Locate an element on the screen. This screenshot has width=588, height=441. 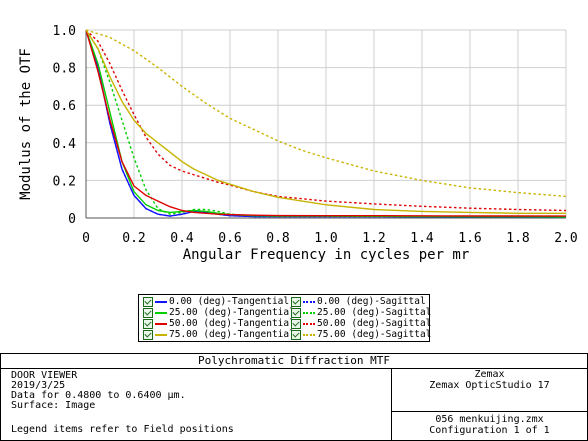
product-name: Zemax OpticStudio 17 is located at coordinates (489, 385).